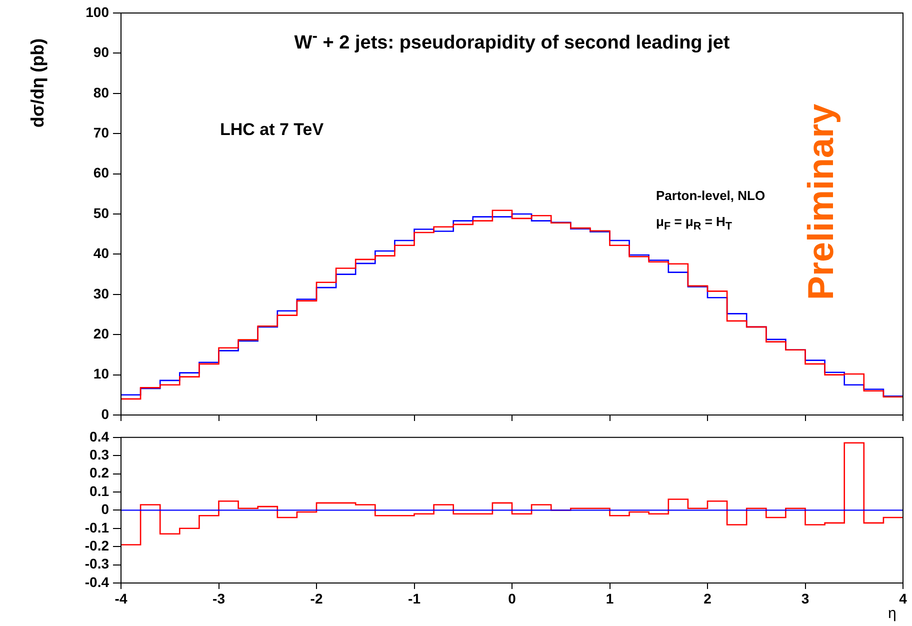 This screenshot has height=626, width=912. I want to click on y-tick-label: 0.2, so click(100, 472).